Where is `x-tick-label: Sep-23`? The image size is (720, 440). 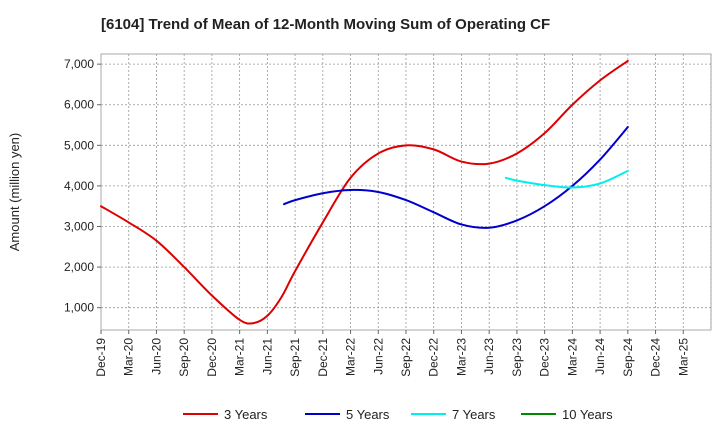
x-tick-label: Sep-23 is located at coordinates (517, 357).